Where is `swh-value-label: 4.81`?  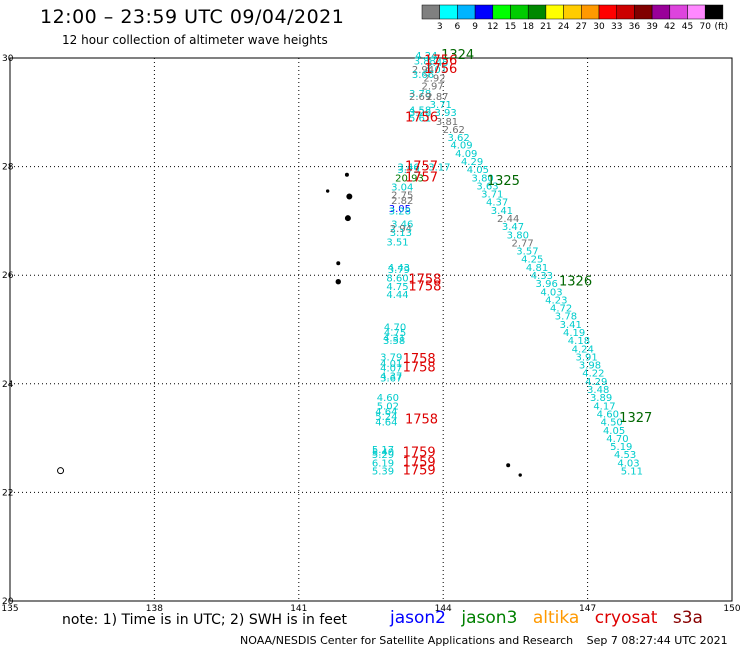
swh-value-label: 4.81 is located at coordinates (537, 268).